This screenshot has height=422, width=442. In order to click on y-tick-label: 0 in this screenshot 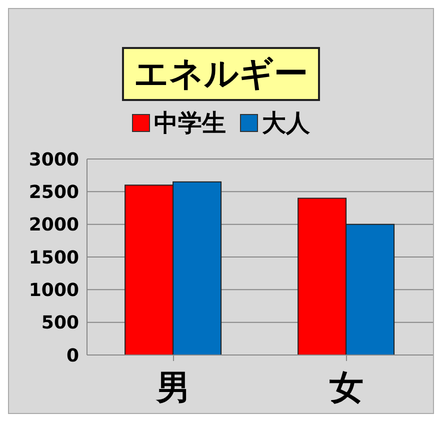, I will do `click(72, 355)`.